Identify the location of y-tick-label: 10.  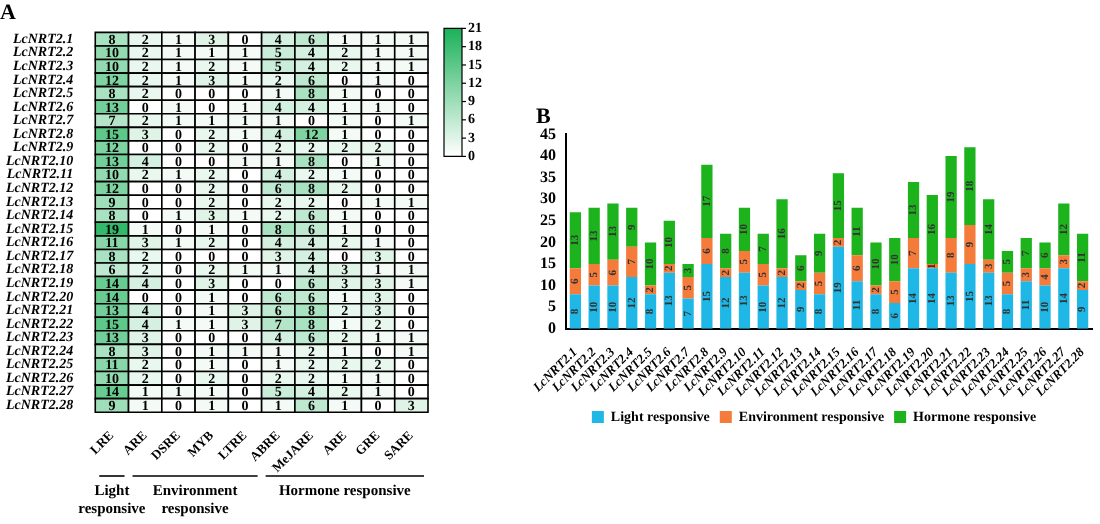
(548, 284).